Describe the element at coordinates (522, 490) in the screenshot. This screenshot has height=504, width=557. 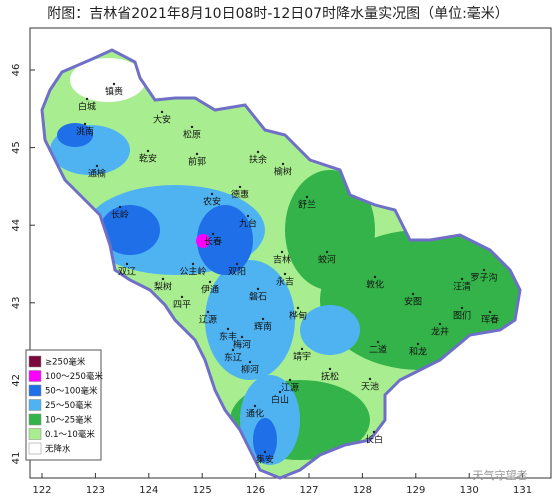
I see `x-tick-label: 131` at that location.